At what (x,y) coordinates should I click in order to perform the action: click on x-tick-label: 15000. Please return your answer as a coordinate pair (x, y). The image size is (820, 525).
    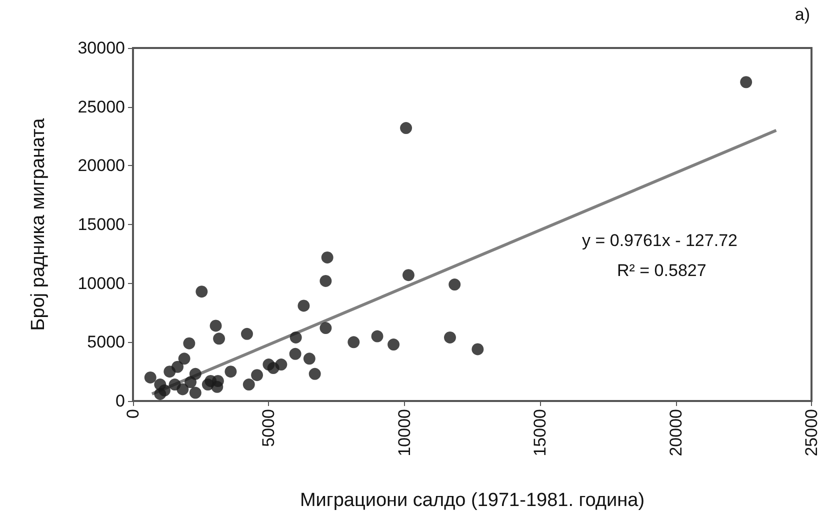
    Looking at the image, I should click on (540, 432).